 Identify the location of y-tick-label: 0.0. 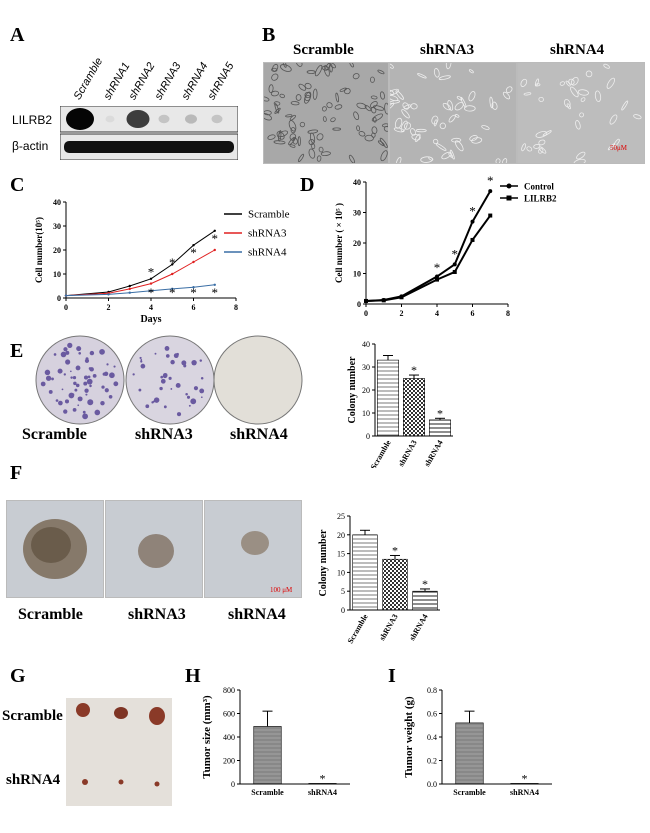
(432, 784).